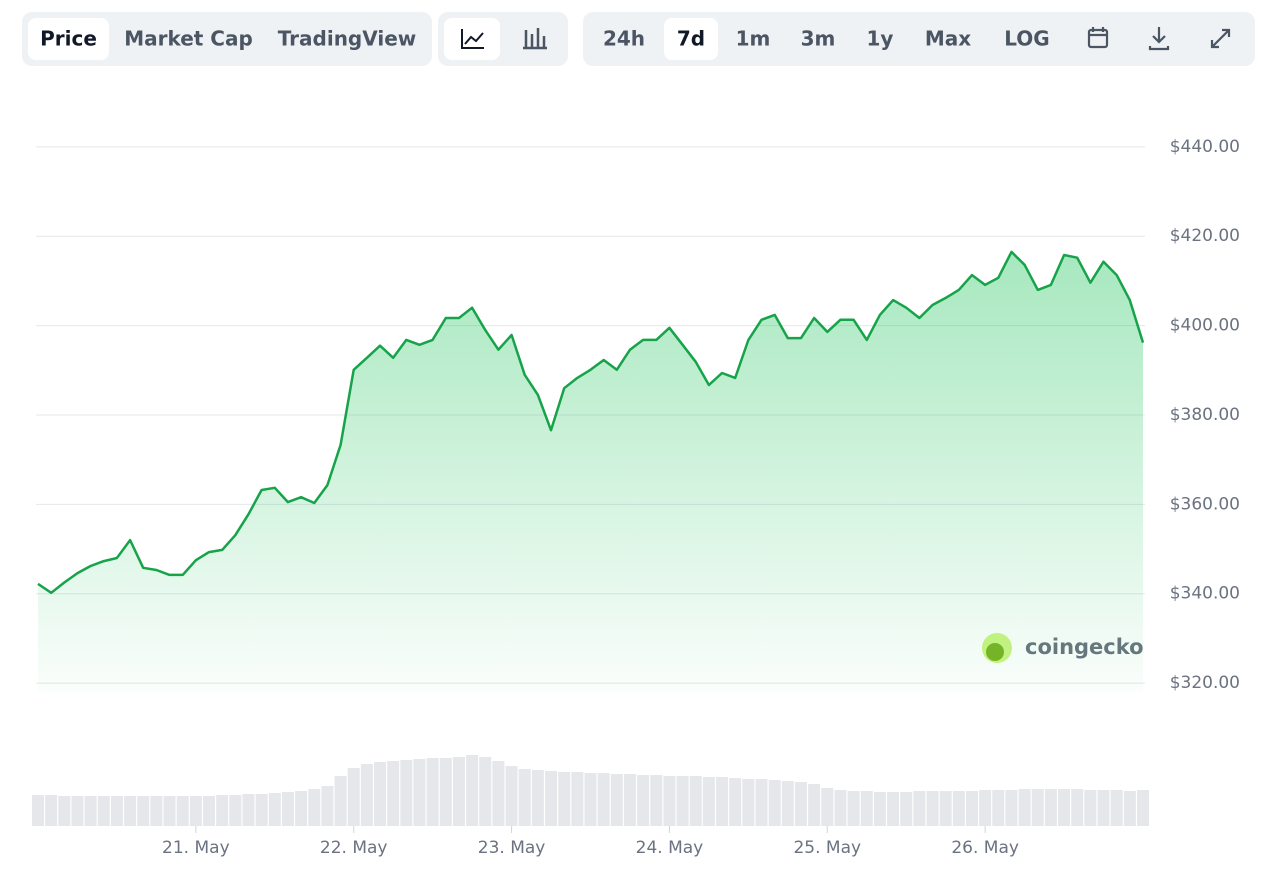 This screenshot has height=872, width=1285. What do you see at coordinates (196, 848) in the screenshot?
I see `x-tick-label: 21. May` at bounding box center [196, 848].